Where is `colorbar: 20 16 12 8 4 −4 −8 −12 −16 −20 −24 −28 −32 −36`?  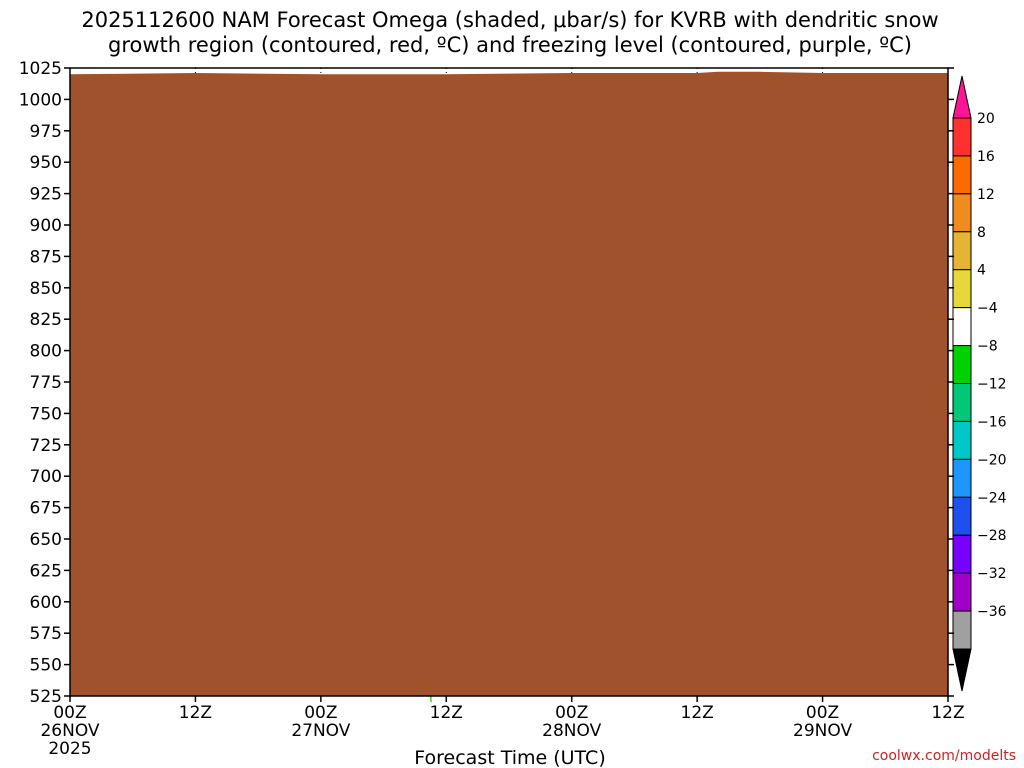 colorbar: 20 16 12 8 4 −4 −8 −12 −16 −20 −24 −28 −32 −36 is located at coordinates (979, 383).